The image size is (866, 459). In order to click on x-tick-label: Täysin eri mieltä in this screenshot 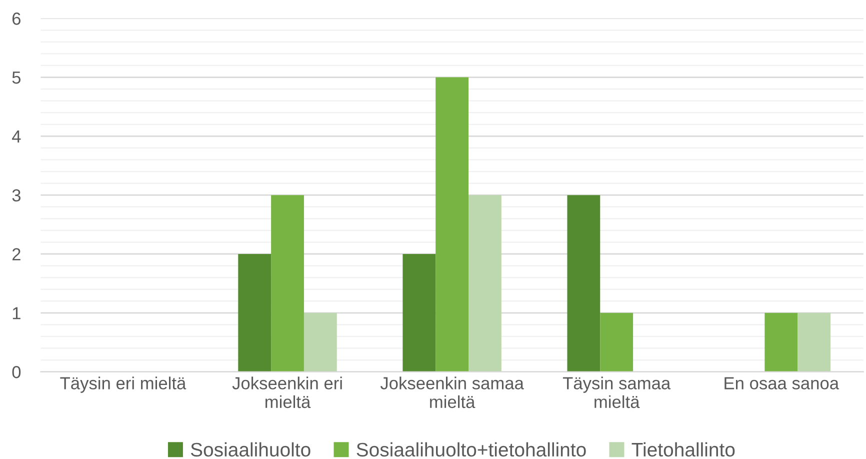, I will do `click(123, 384)`.